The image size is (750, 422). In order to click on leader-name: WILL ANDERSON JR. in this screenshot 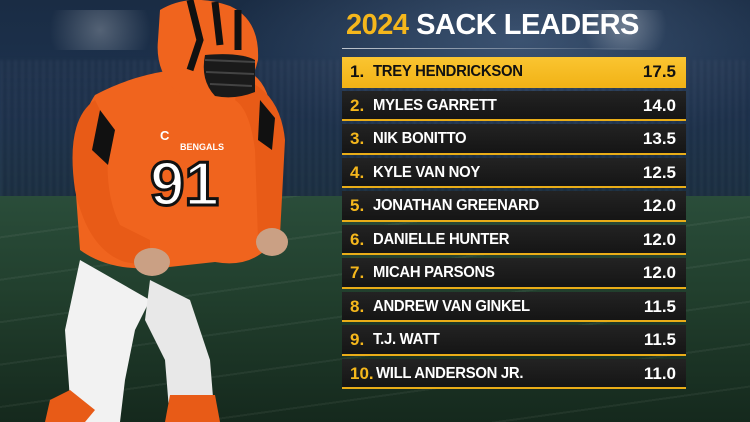, I will do `click(450, 373)`.